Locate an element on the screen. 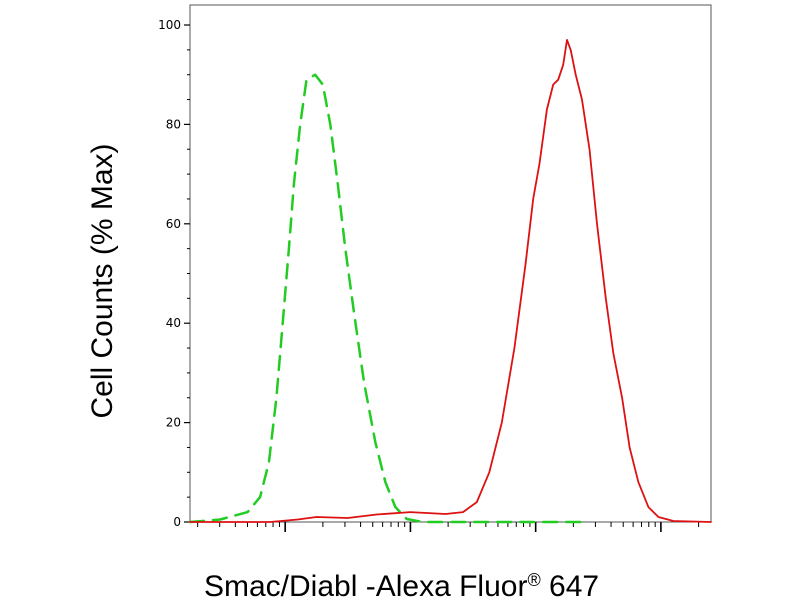 The width and height of the screenshot is (800, 600). y-tick-label: 80 is located at coordinates (173, 124).